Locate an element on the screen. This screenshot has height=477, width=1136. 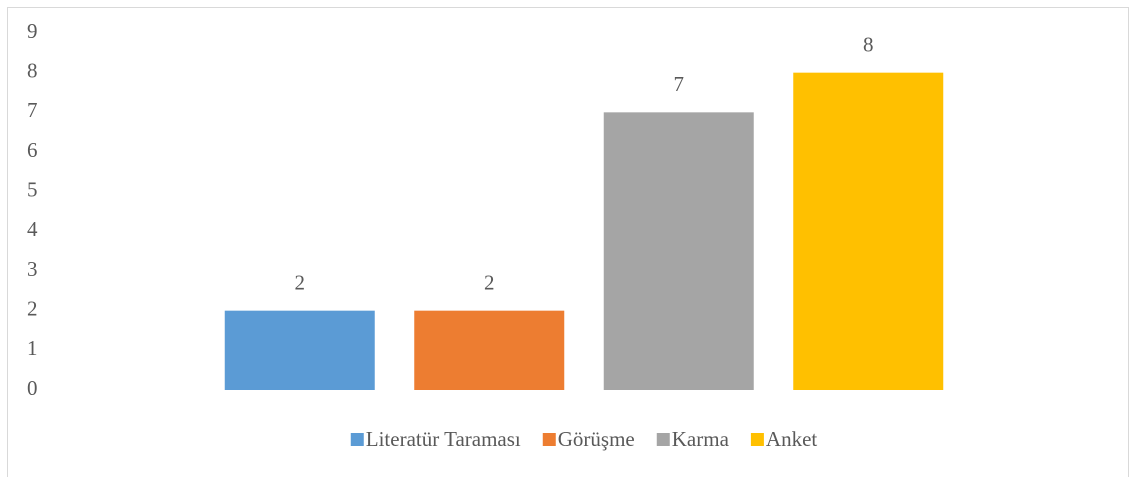
y-tick-label: 8 is located at coordinates (32, 70).